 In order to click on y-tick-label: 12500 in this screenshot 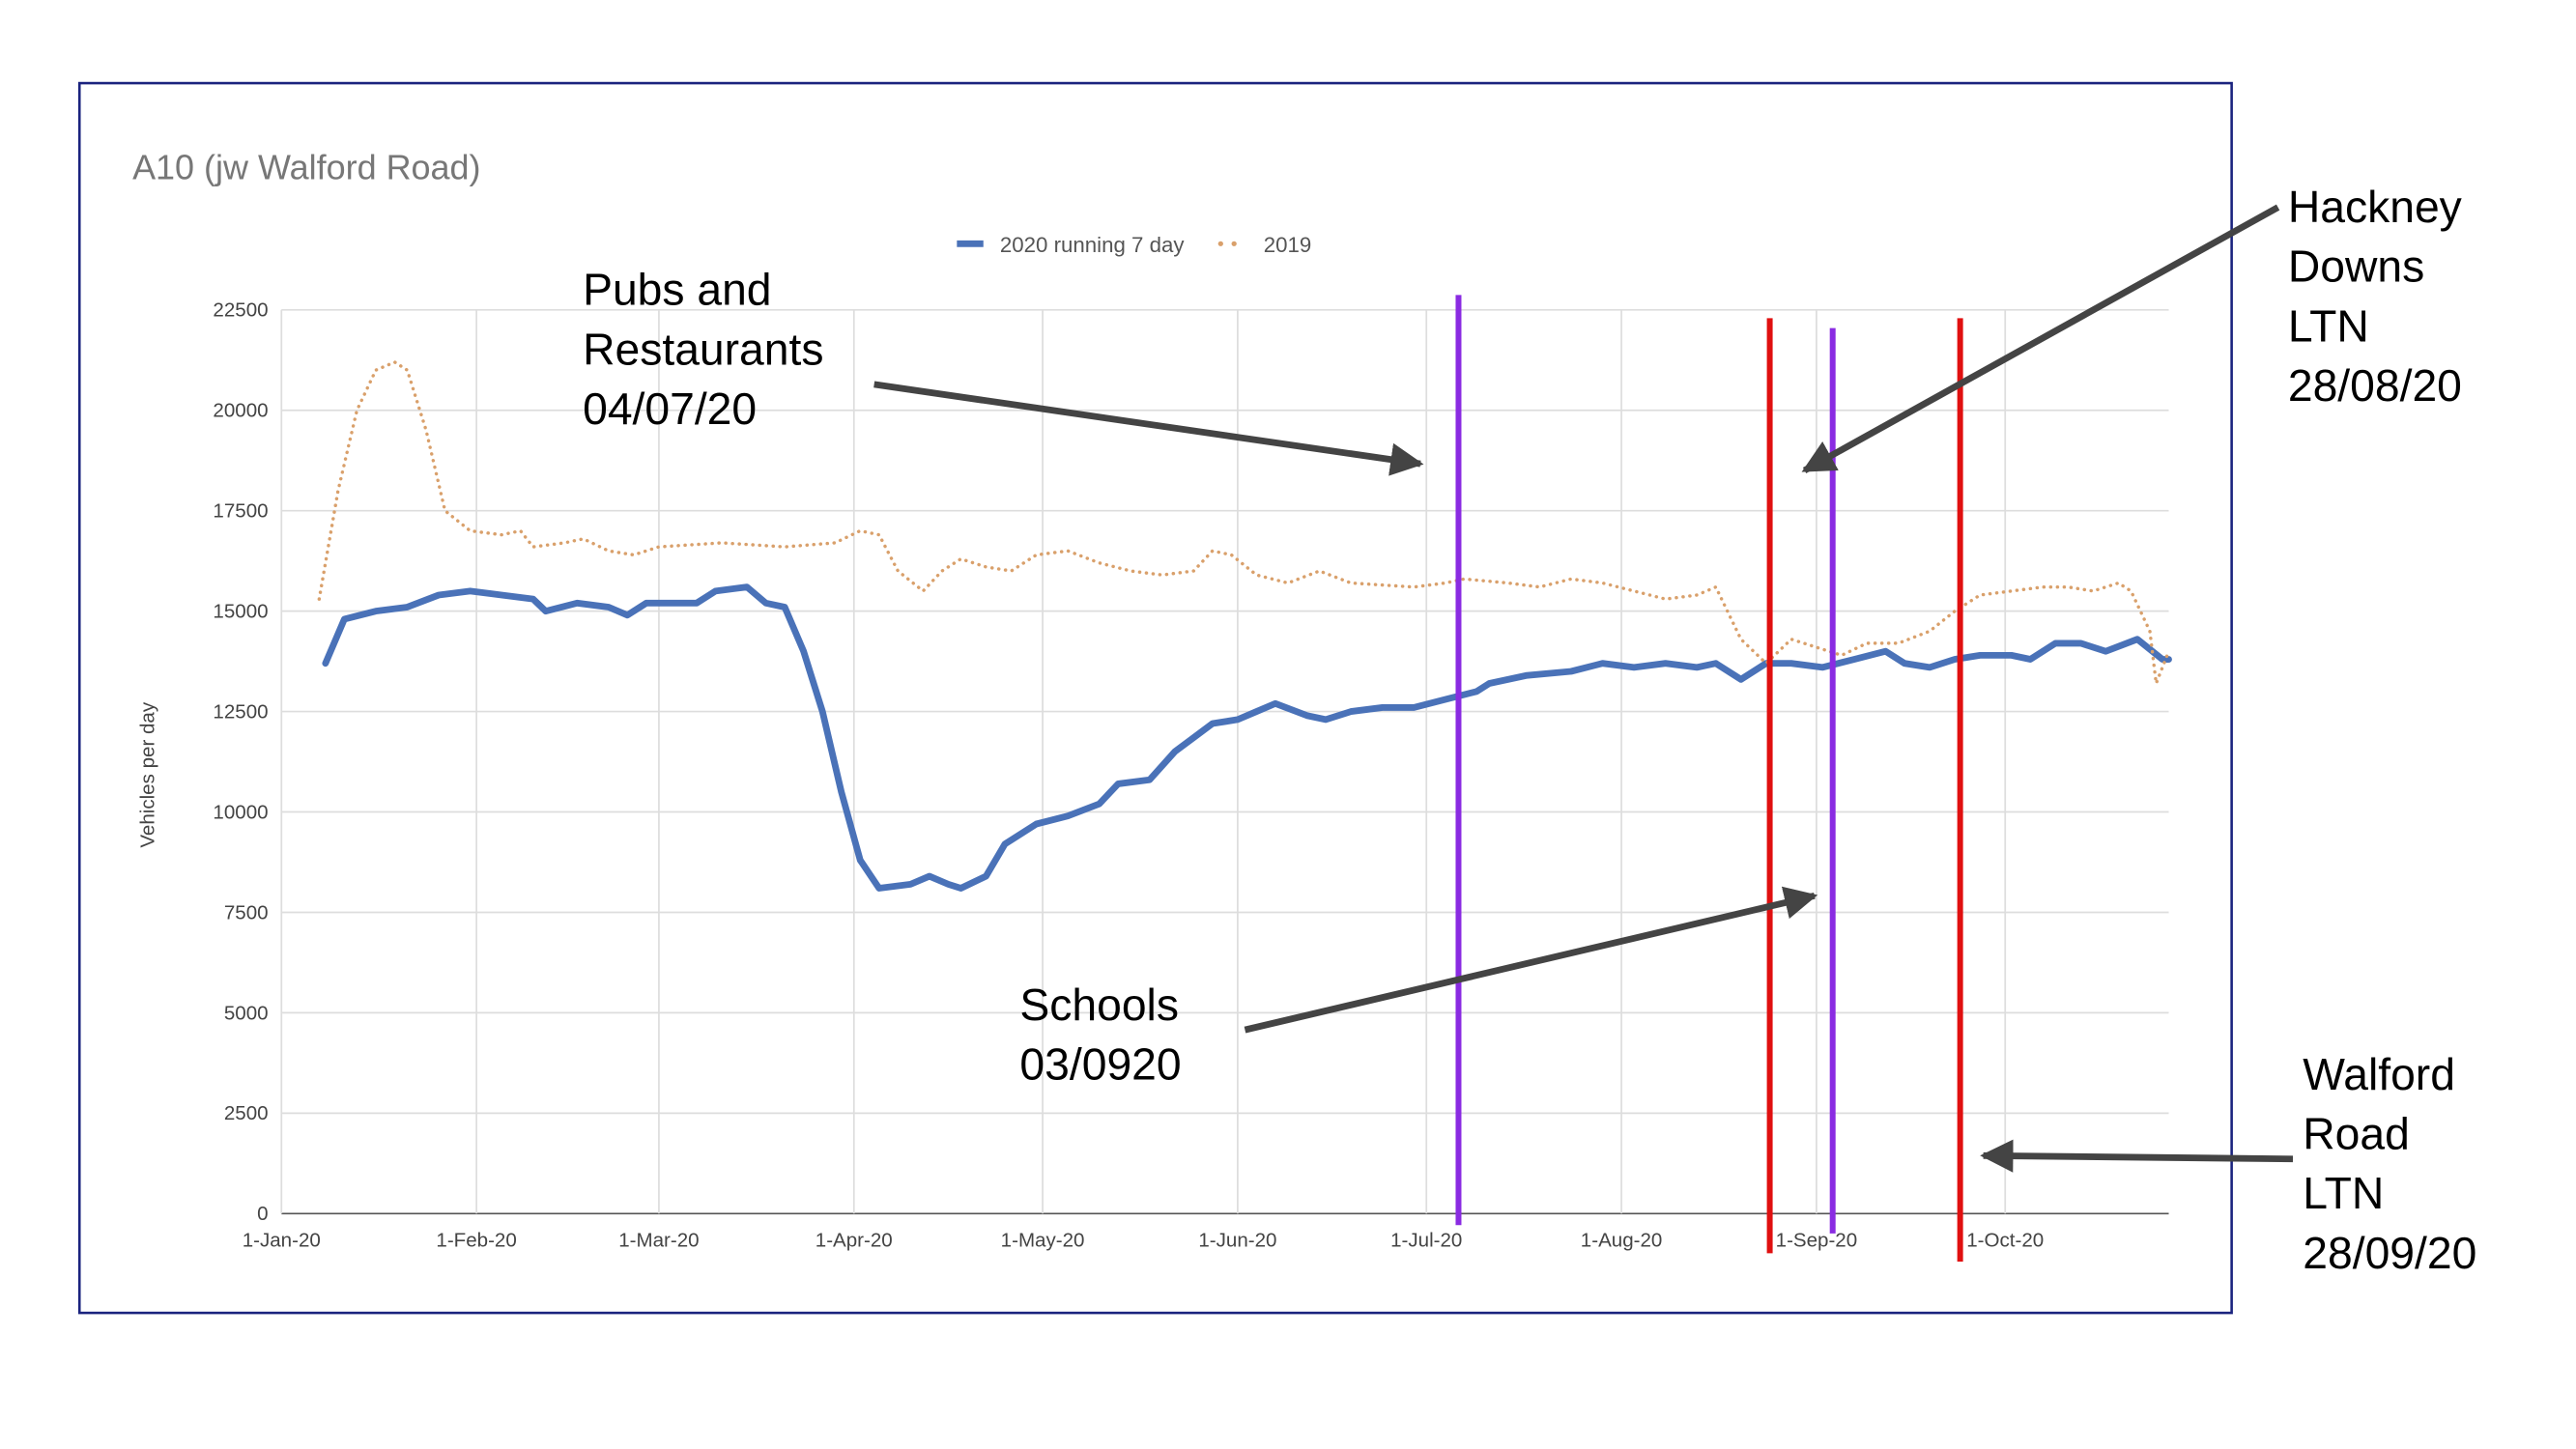, I will do `click(241, 711)`.